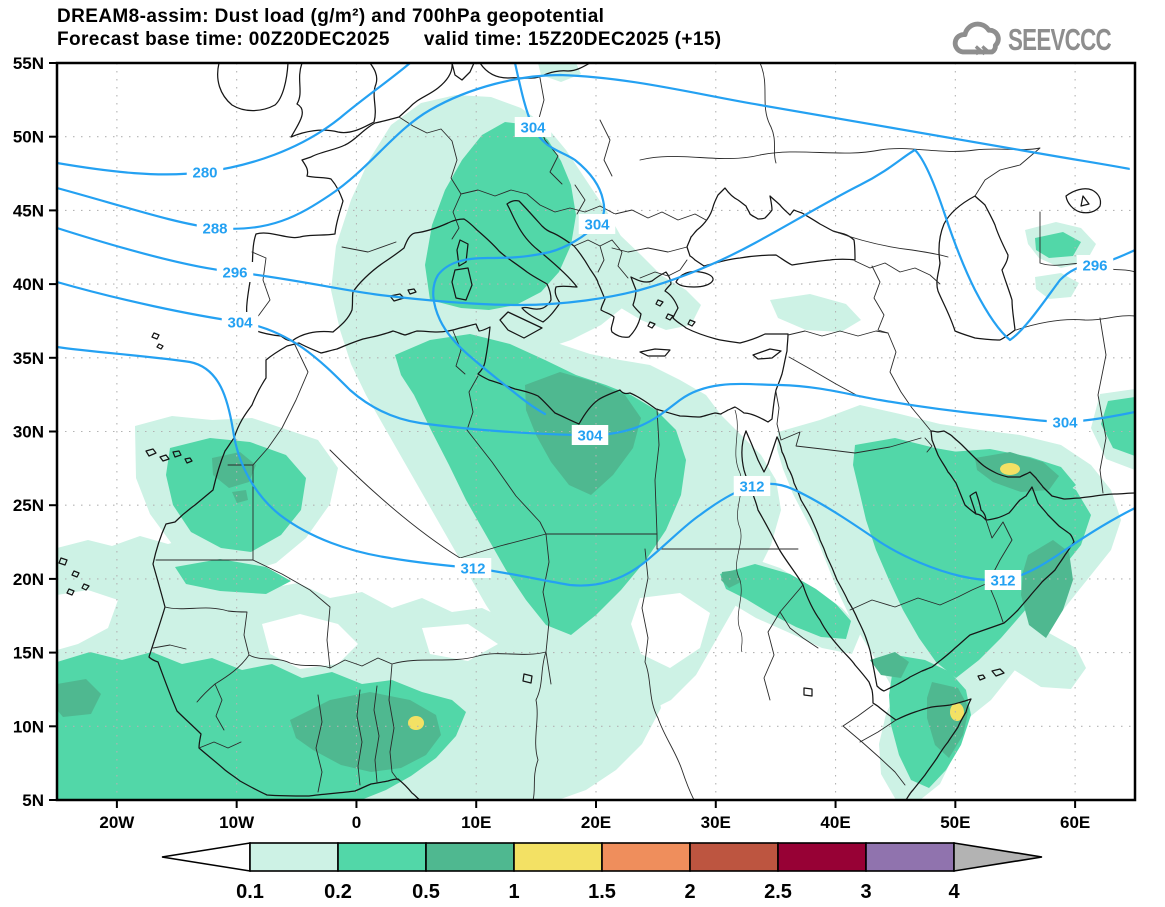  I want to click on svg-text: 30N, so click(28, 432).